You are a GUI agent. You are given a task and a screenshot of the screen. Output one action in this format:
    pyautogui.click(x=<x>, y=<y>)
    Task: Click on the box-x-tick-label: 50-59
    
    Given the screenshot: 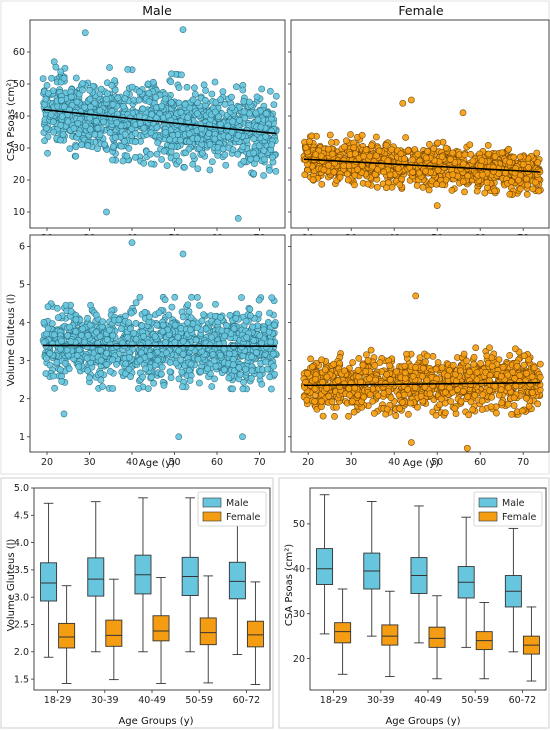 What is the action you would take?
    pyautogui.click(x=199, y=700)
    